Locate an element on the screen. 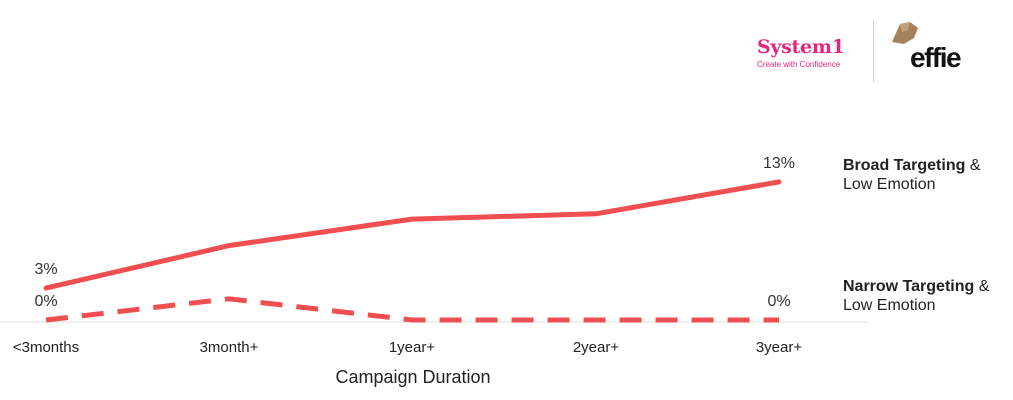 The height and width of the screenshot is (400, 1013). effie-logo: effie is located at coordinates (940, 50).